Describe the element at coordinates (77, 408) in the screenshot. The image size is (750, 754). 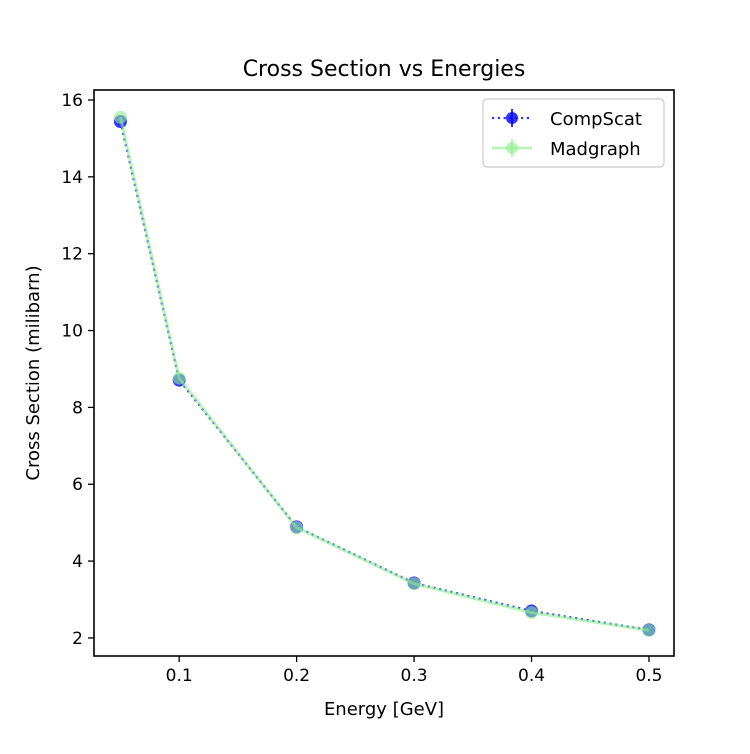
I see `y-tick-label: 8` at that location.